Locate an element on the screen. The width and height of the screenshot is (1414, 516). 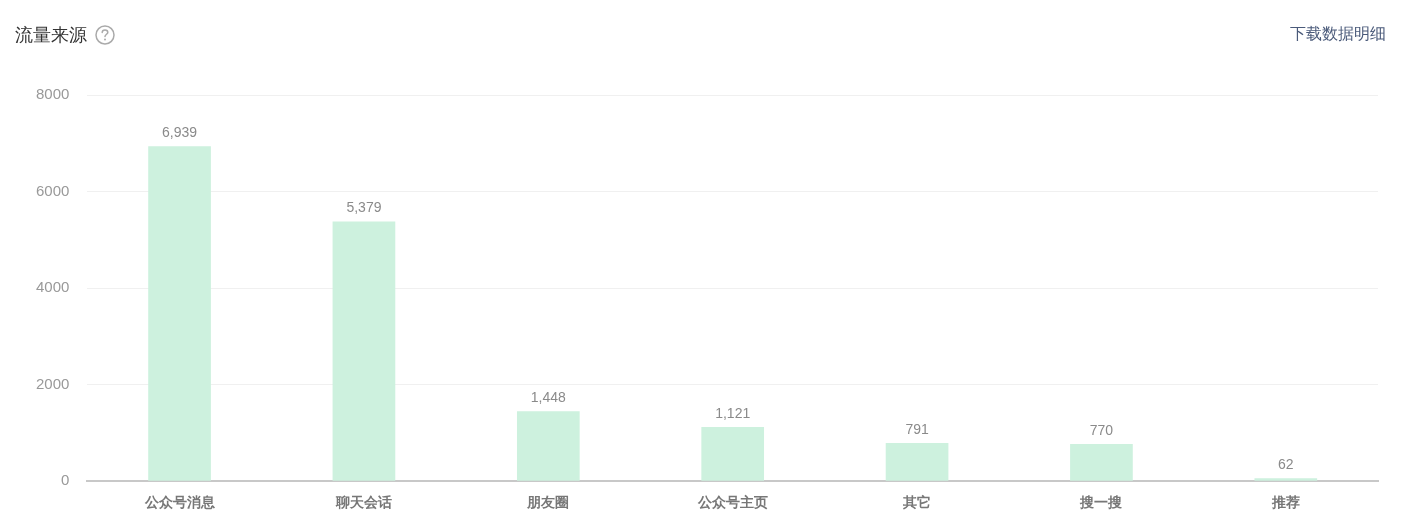
data-label: 1,448 is located at coordinates (548, 397).